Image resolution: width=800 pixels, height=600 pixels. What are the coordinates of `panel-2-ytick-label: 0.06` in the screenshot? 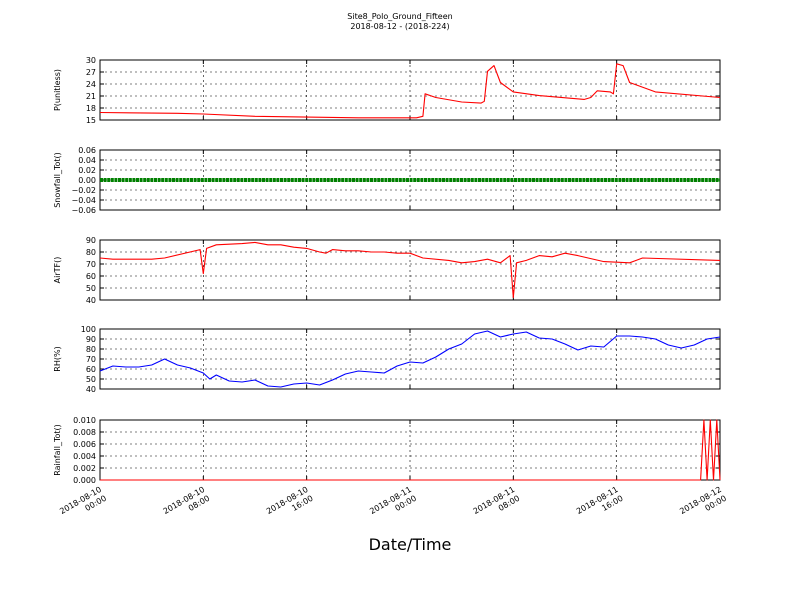 It's located at (87, 150).